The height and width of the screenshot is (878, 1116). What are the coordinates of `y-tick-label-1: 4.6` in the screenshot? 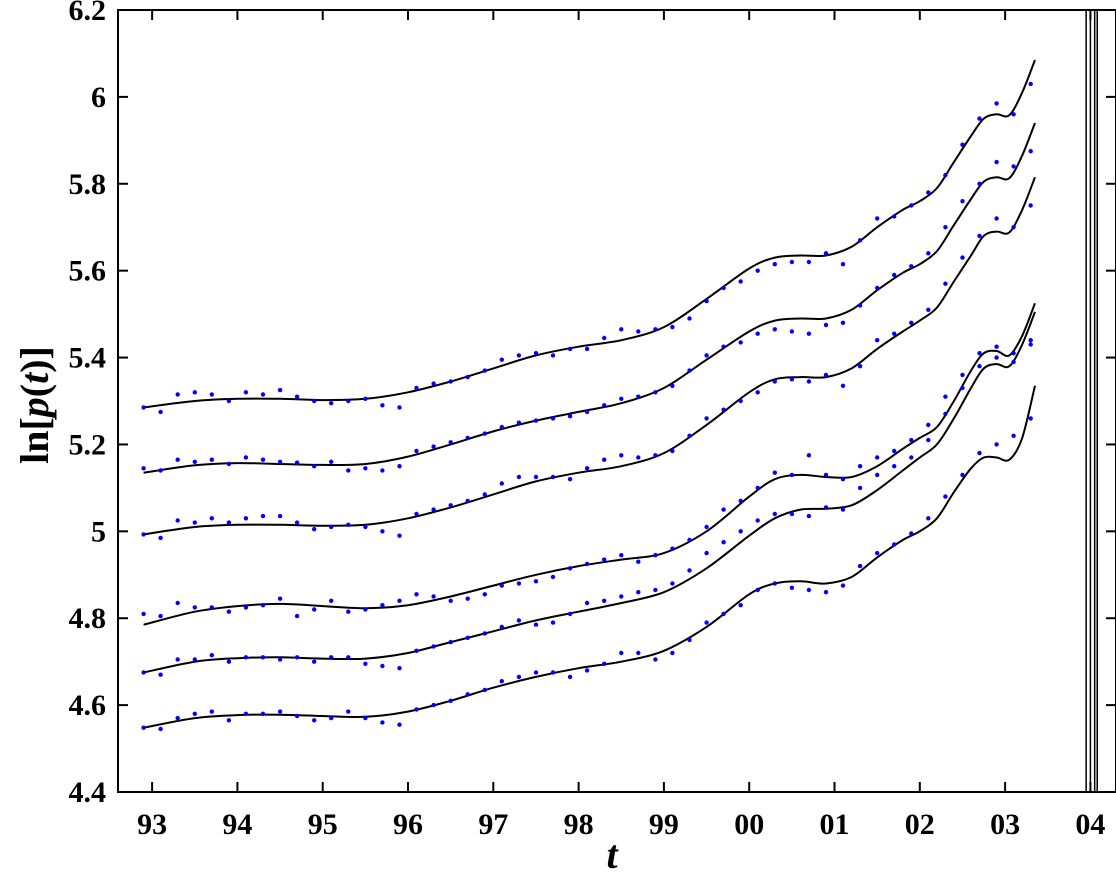 It's located at (88, 705).